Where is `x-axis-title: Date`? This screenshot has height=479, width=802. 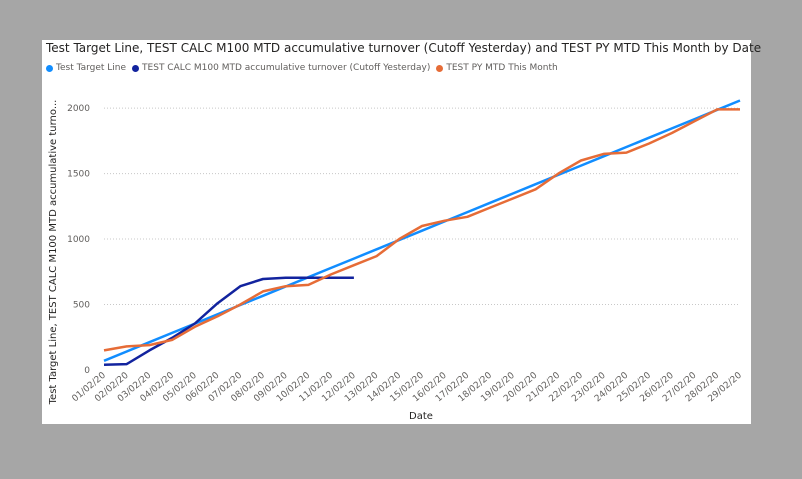 x-axis-title: Date is located at coordinates (421, 416).